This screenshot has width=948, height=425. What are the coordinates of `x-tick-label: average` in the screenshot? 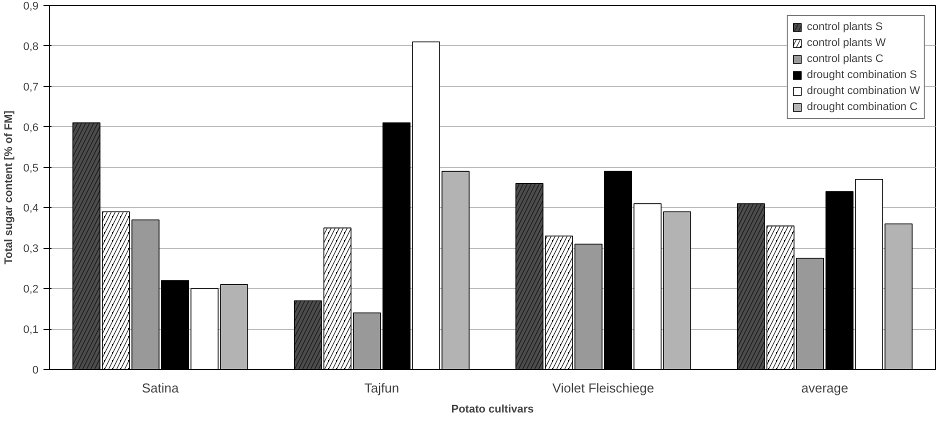 It's located at (824, 388).